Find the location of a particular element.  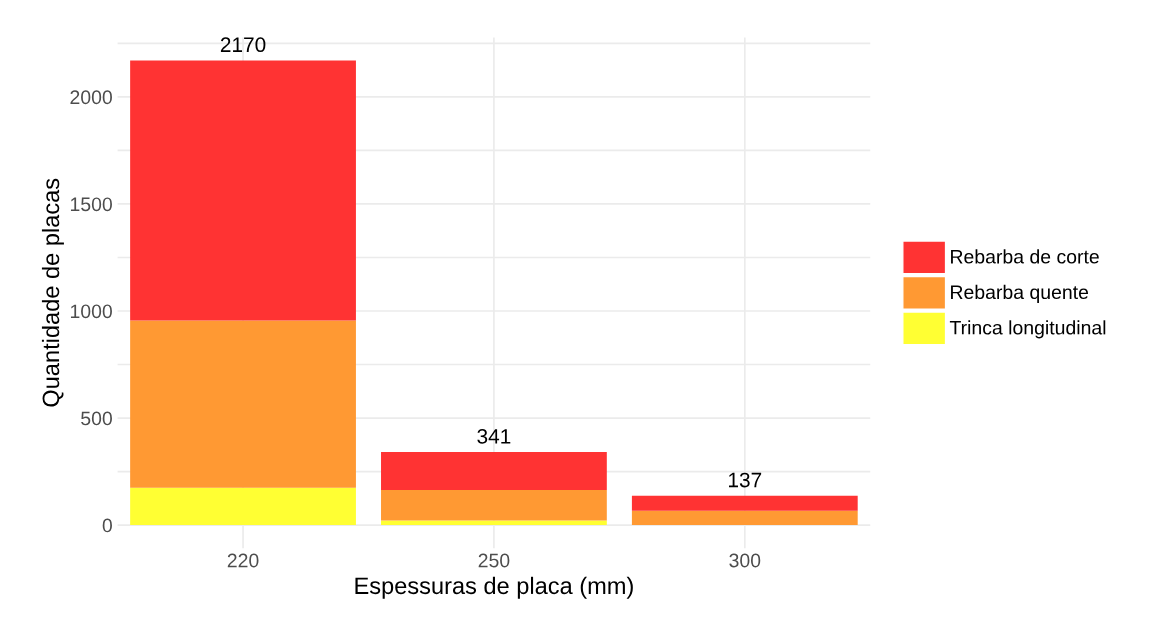

y-axis-title: Quantidade de placas is located at coordinates (52, 292).